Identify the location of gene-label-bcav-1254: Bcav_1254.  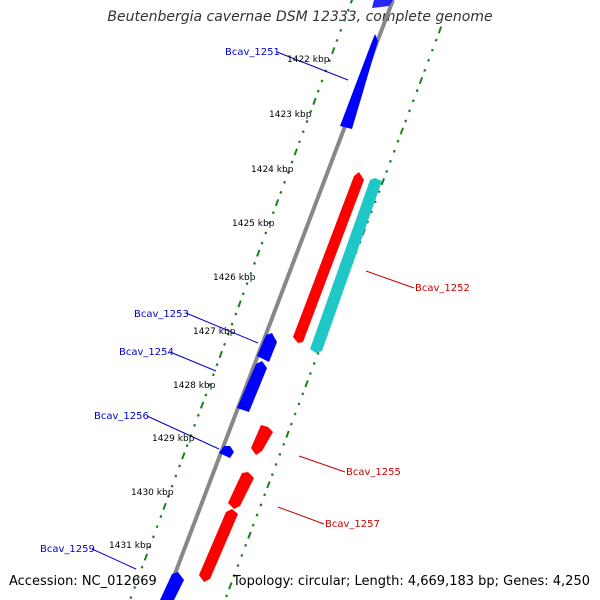
(146, 352).